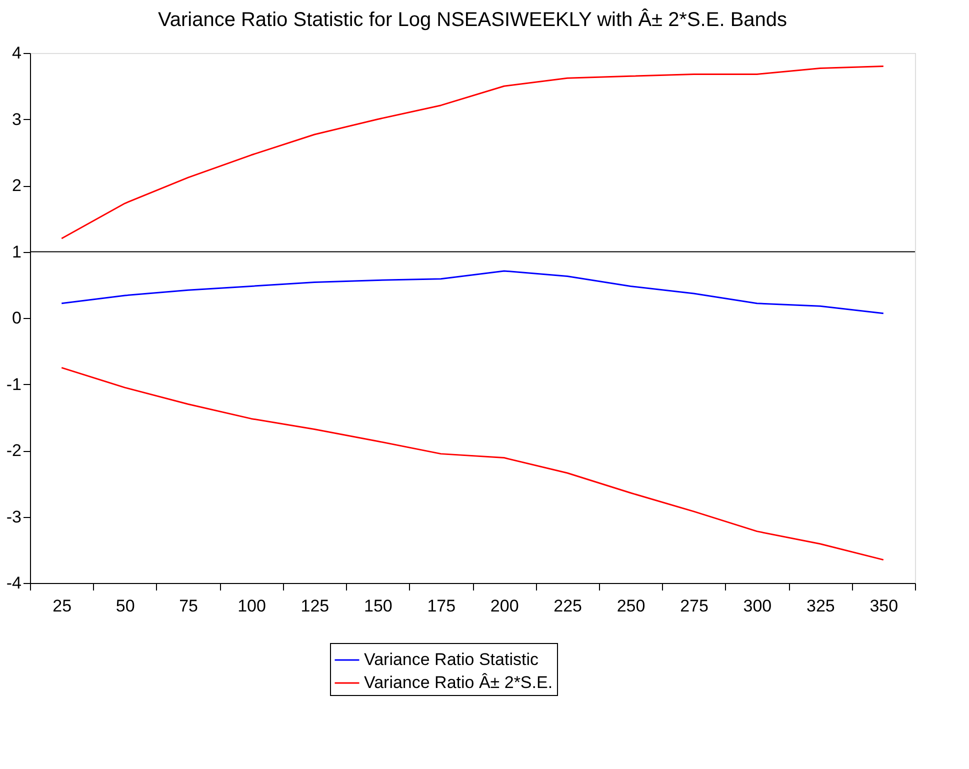 The width and height of the screenshot is (969, 769). What do you see at coordinates (631, 606) in the screenshot?
I see `x-tick-label: 250` at bounding box center [631, 606].